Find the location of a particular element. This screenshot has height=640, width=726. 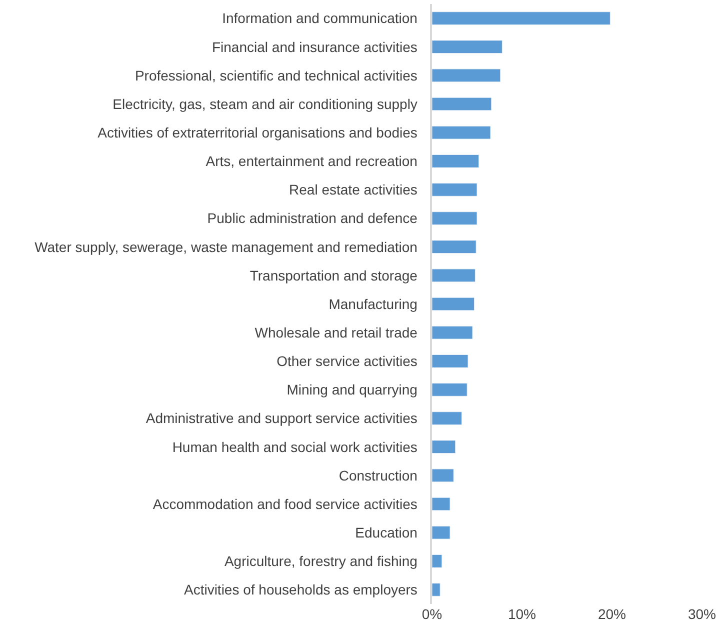

x-tick-label: 20% is located at coordinates (612, 614).